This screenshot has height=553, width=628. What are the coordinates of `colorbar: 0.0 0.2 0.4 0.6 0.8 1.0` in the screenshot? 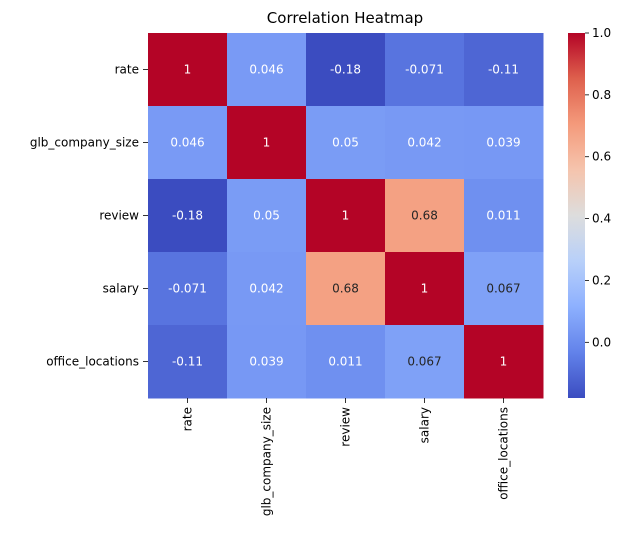 It's located at (589, 212).